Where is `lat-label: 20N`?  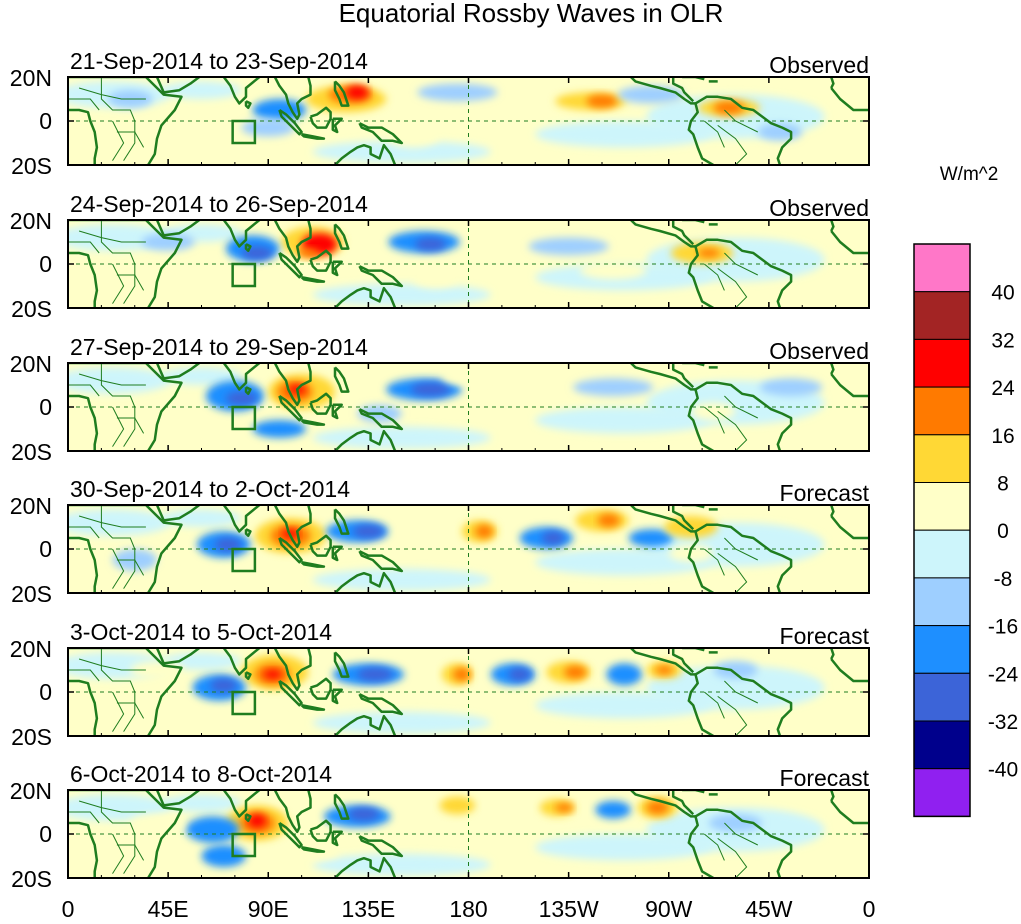
lat-label: 20N is located at coordinates (31, 506).